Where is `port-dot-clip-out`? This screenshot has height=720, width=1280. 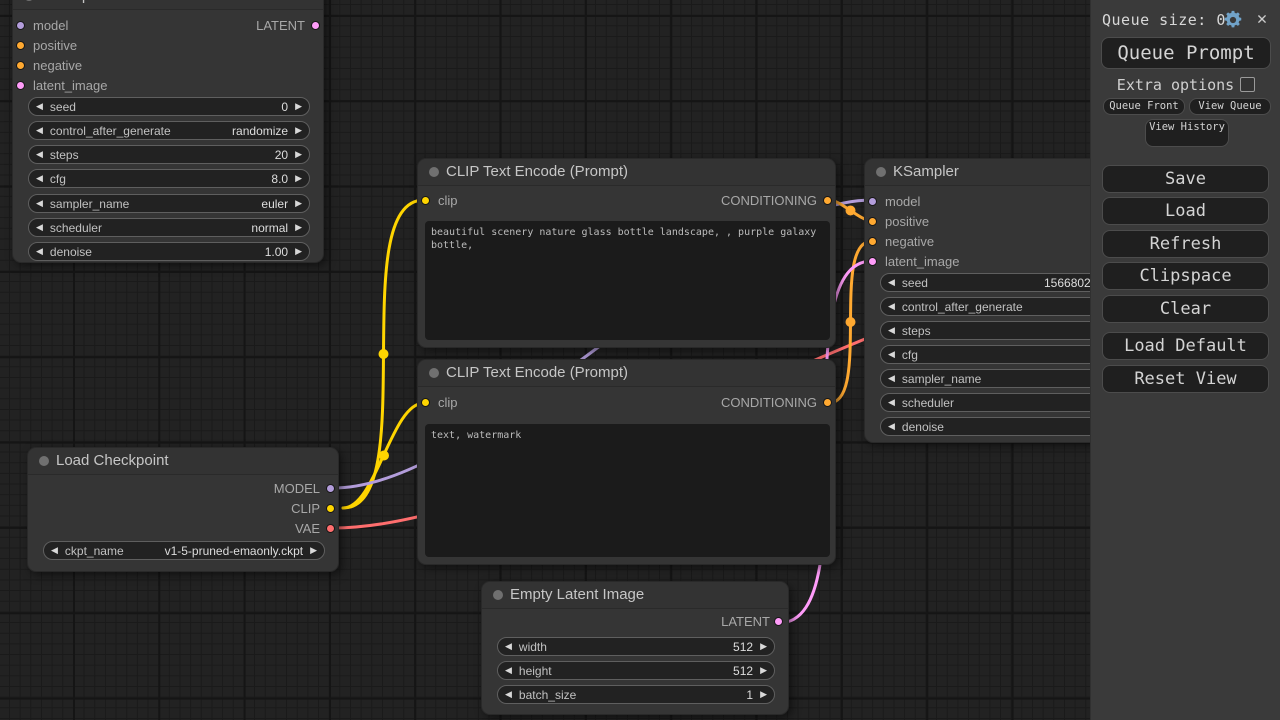 port-dot-clip-out is located at coordinates (330, 508).